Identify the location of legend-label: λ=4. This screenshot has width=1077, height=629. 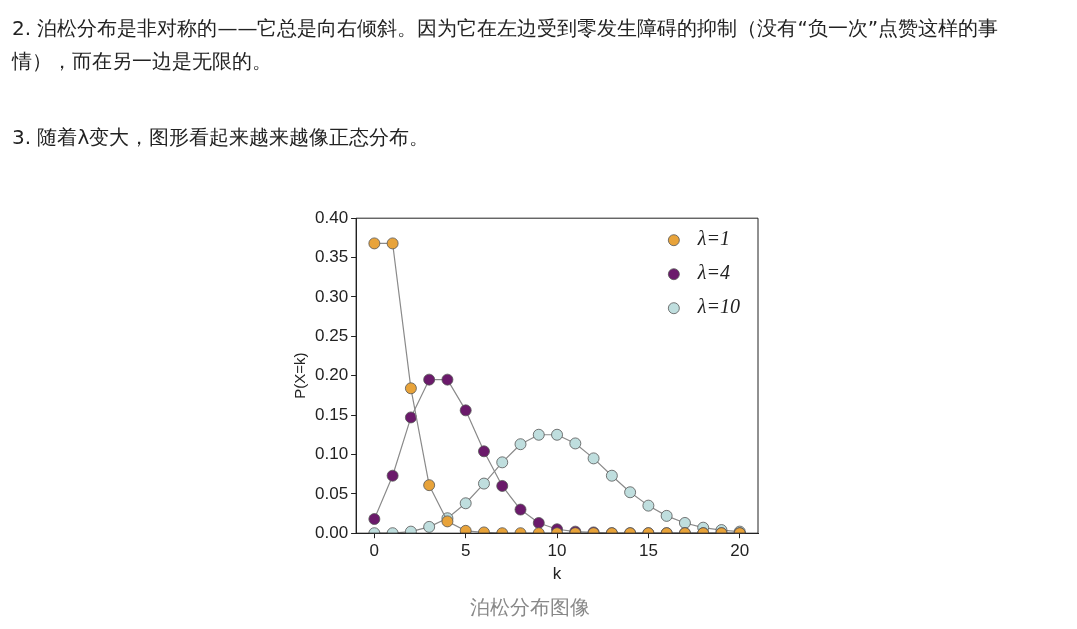
(713, 272).